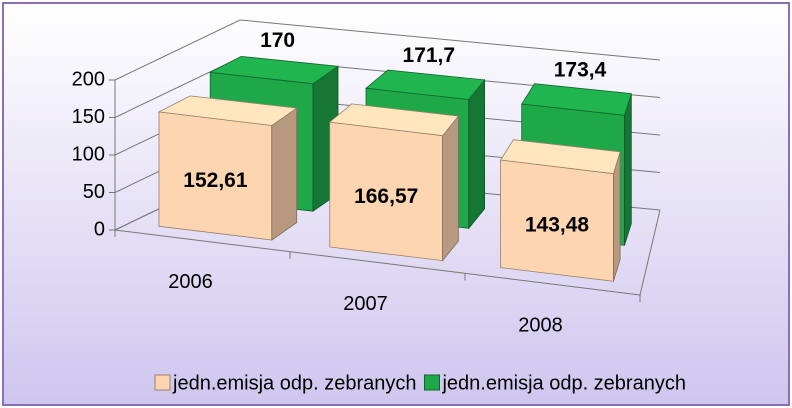 Image resolution: width=792 pixels, height=408 pixels. I want to click on data-label: 143,48, so click(557, 225).